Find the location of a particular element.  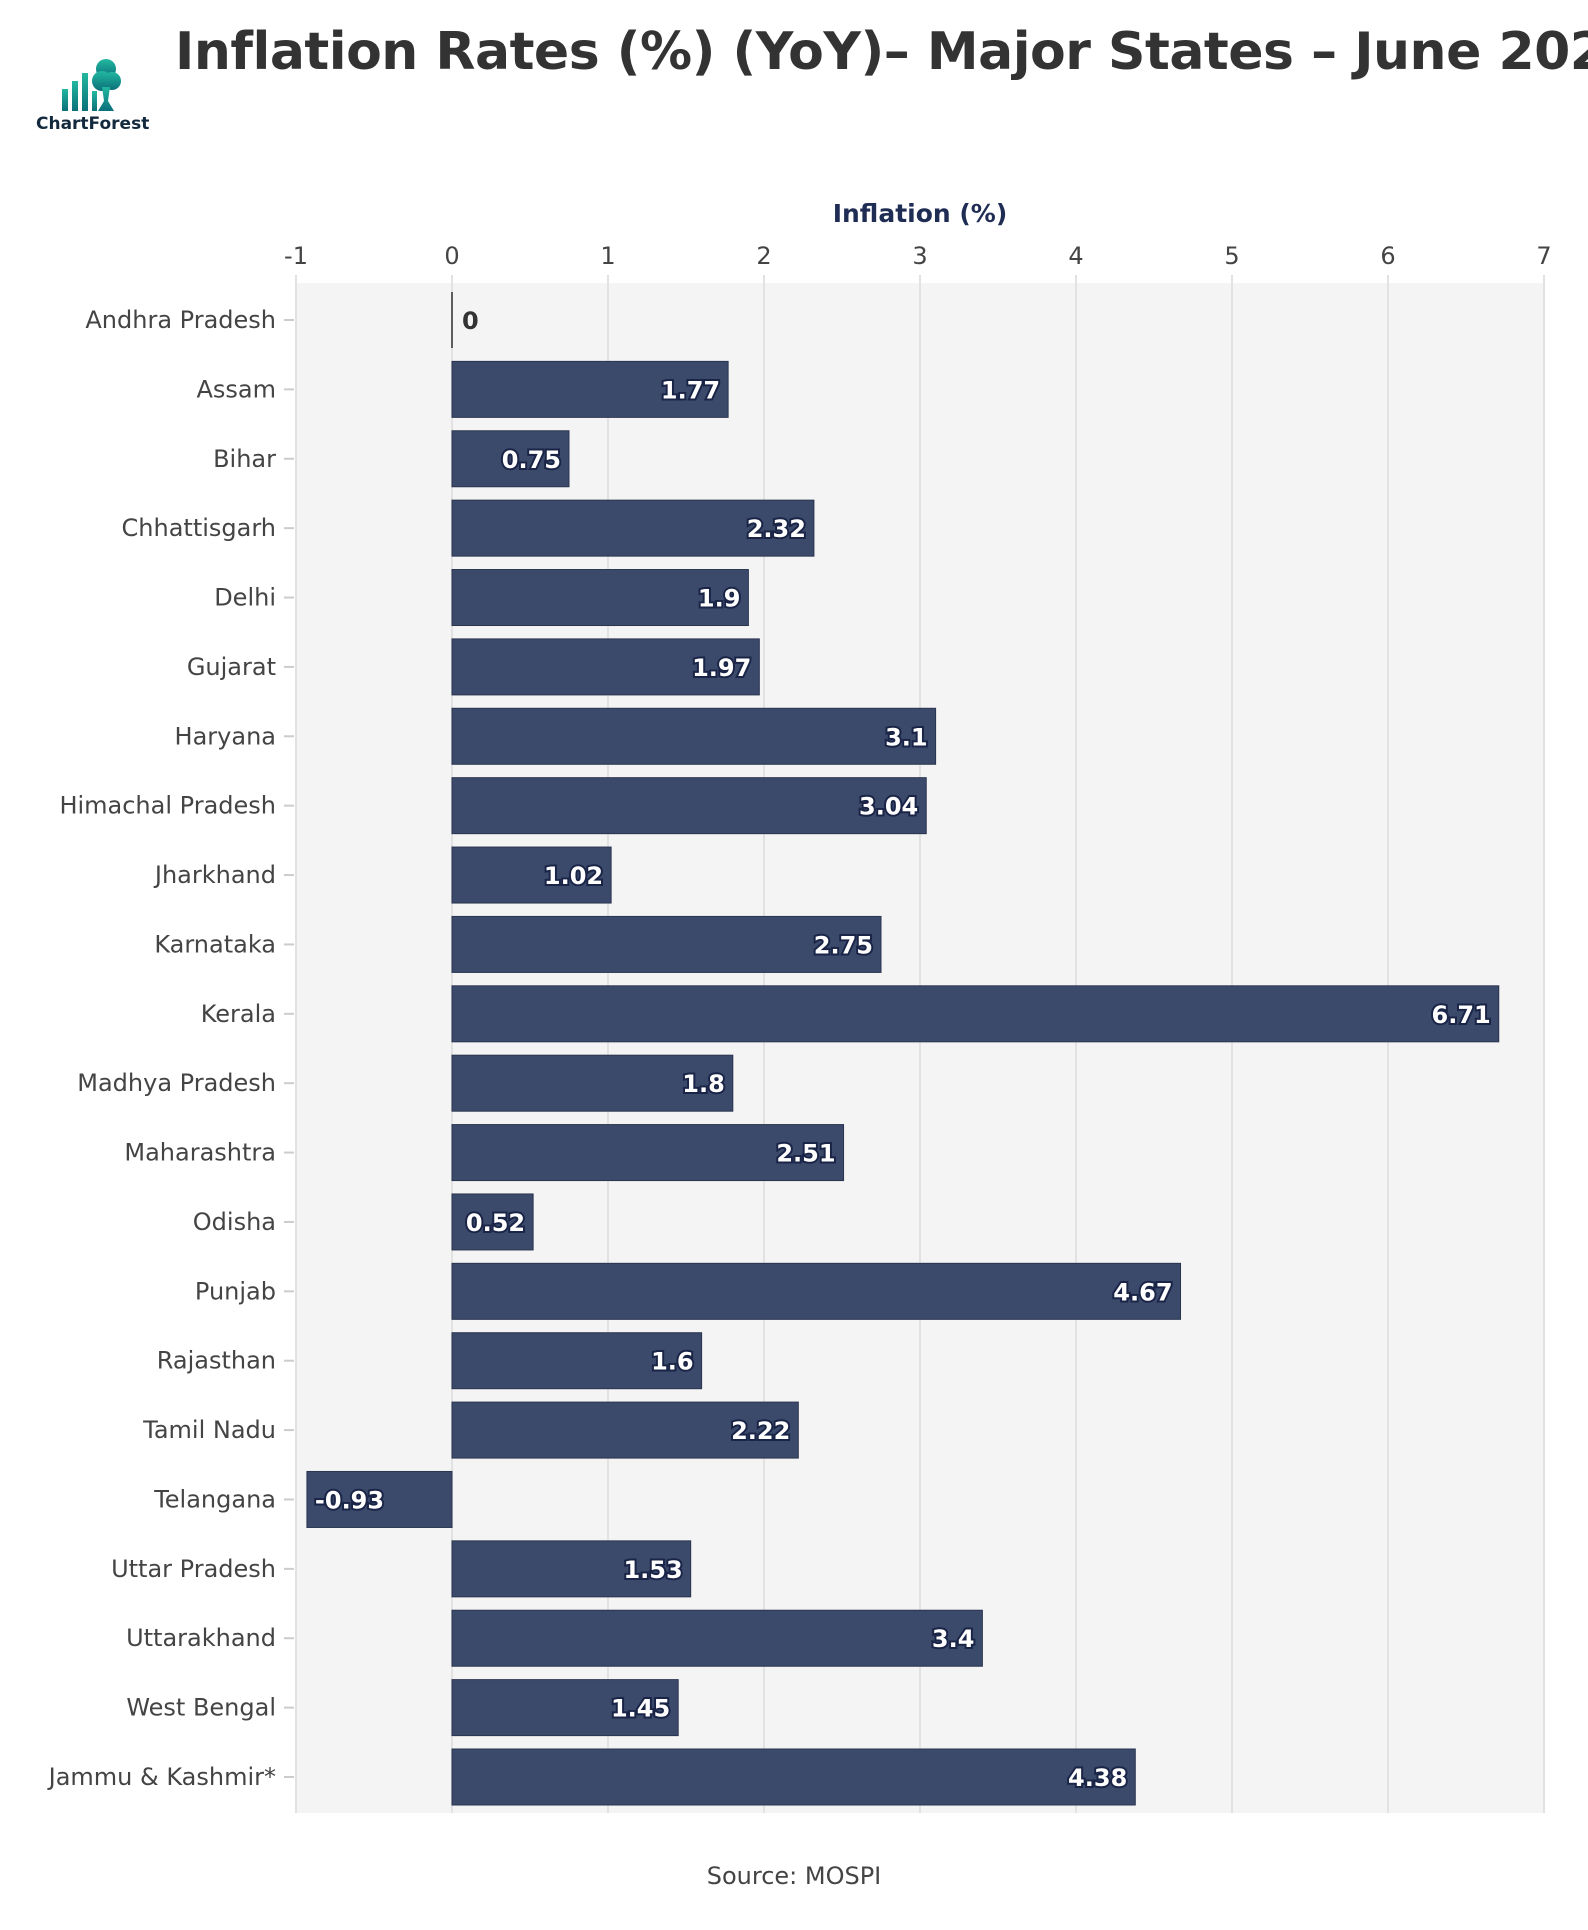

data-label: 3.1 is located at coordinates (906, 737).